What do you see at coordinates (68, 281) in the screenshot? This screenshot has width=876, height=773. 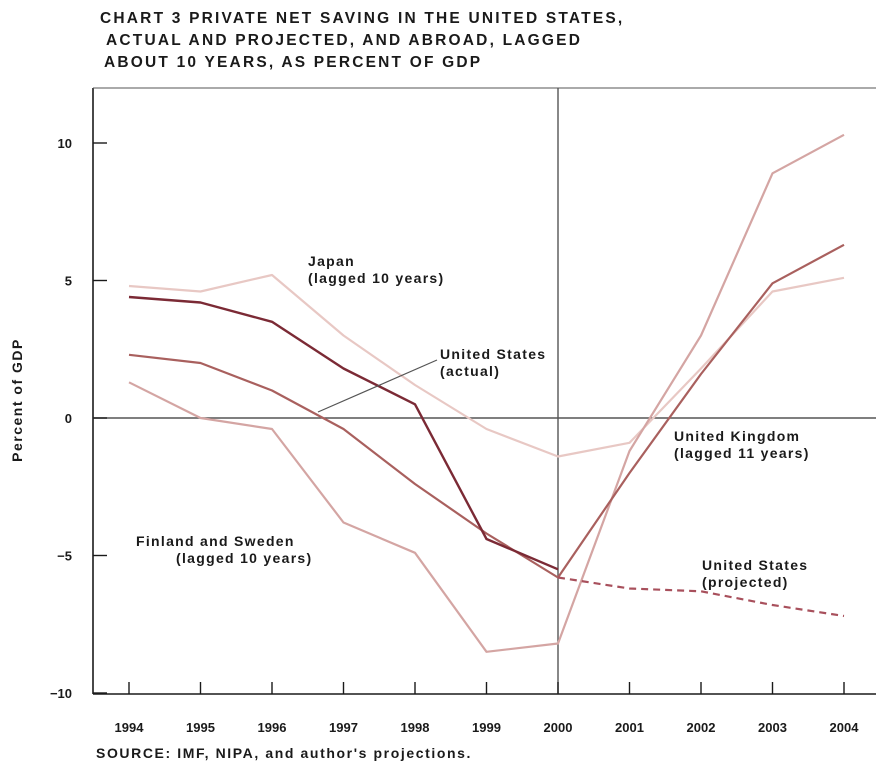 I see `y-tick-label: 5` at bounding box center [68, 281].